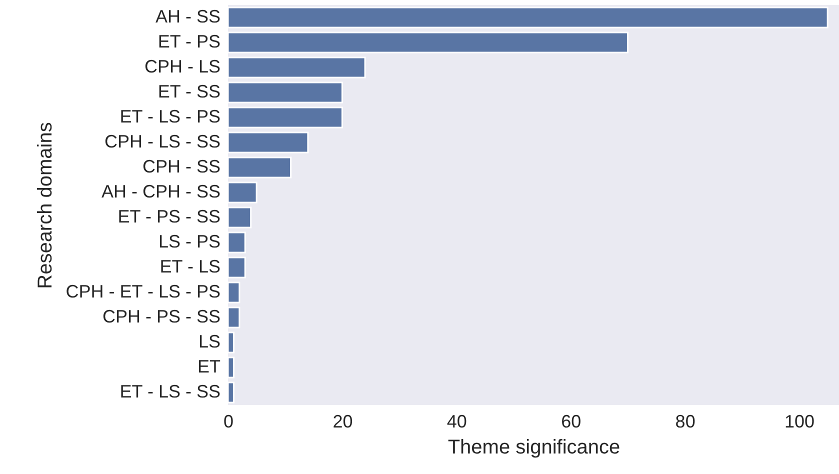 Image resolution: width=839 pixels, height=474 pixels. I want to click on y-tick-label: ET - SS, so click(189, 92).